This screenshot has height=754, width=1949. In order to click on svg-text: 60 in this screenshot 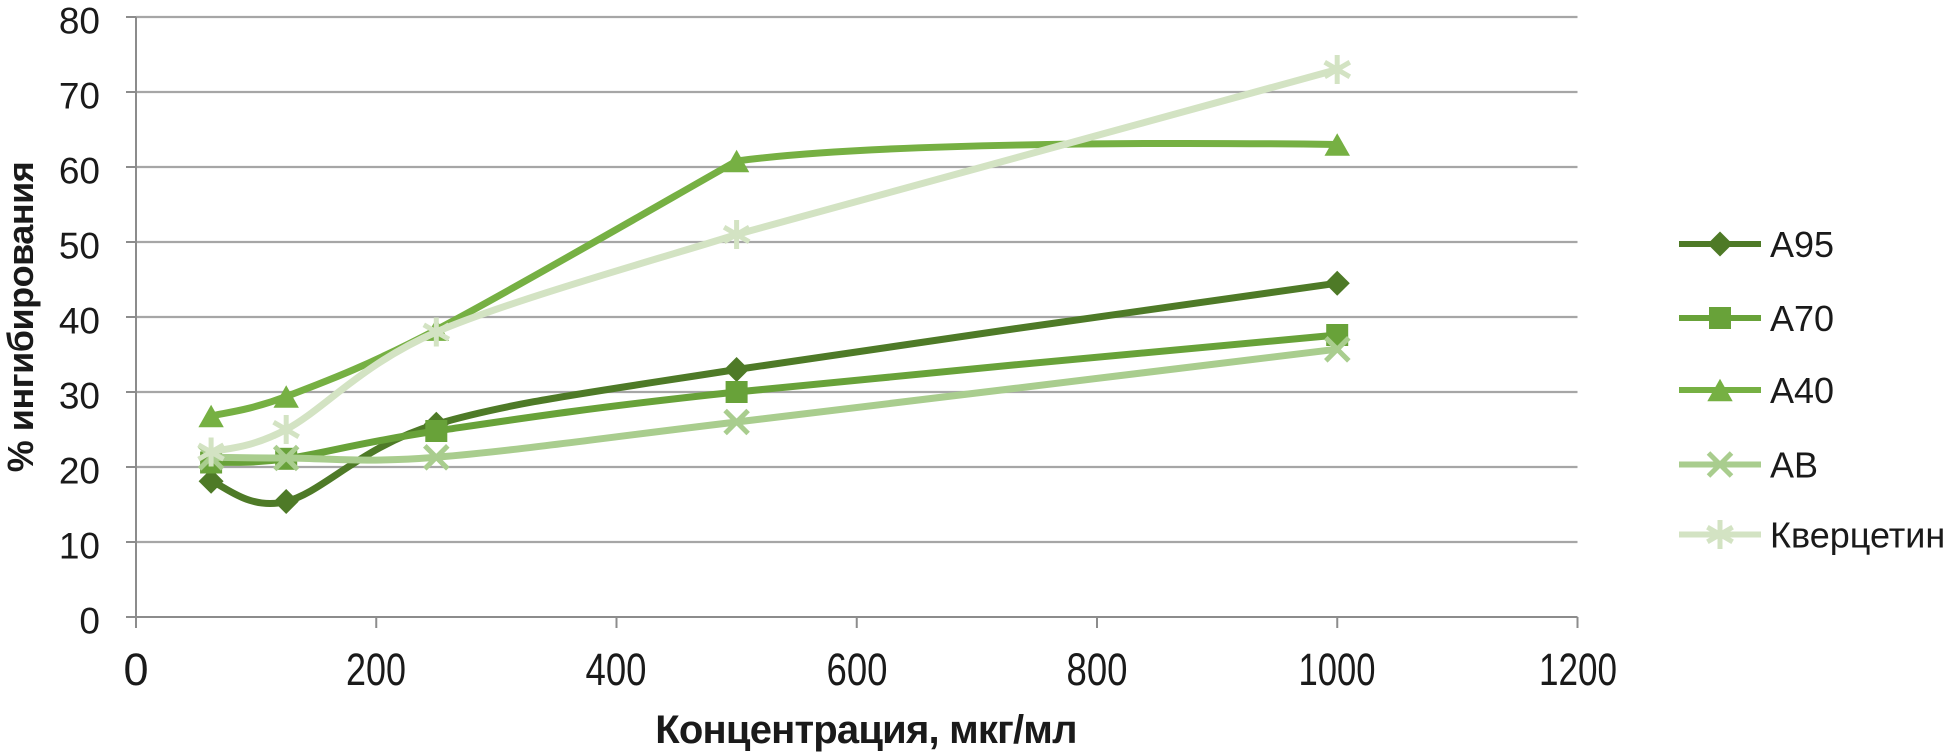, I will do `click(79, 171)`.